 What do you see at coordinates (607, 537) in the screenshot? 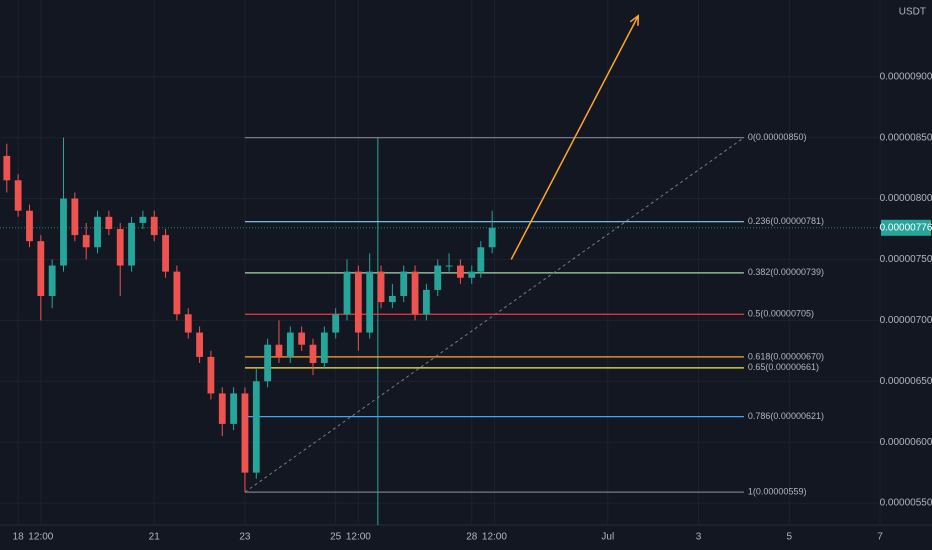
I see `x-tick-label: Jul` at bounding box center [607, 537].